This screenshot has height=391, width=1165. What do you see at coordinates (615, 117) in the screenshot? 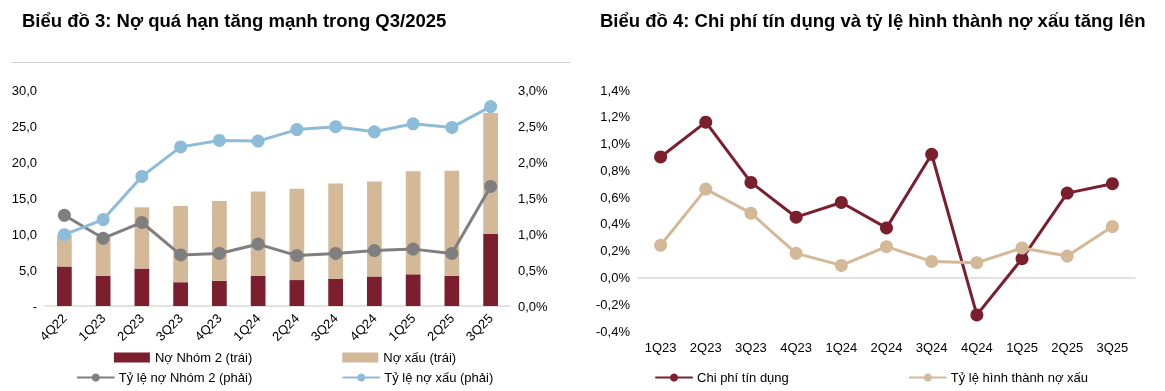
I see `y-tick-label: 1,2%` at bounding box center [615, 117].